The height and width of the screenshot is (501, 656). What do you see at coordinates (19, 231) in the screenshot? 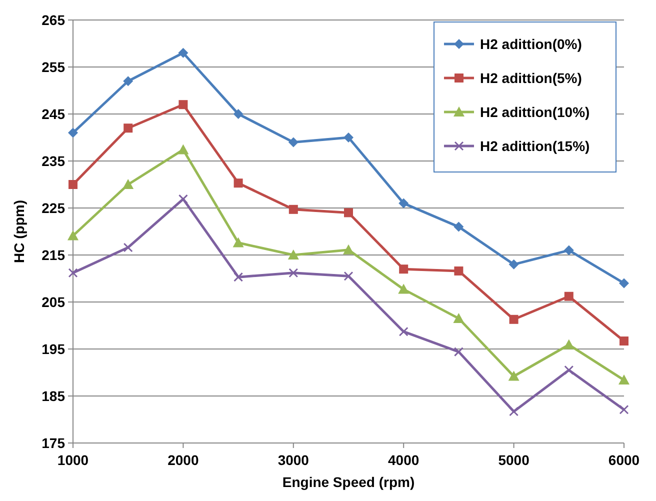
I see `y-axis-title: HC (ppm)` at bounding box center [19, 231].